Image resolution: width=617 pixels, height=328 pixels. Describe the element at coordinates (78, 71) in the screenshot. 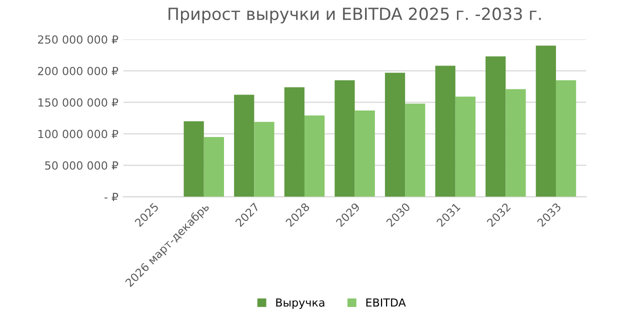

I see `y-tick-label: 200 000 000 ₽` at that location.